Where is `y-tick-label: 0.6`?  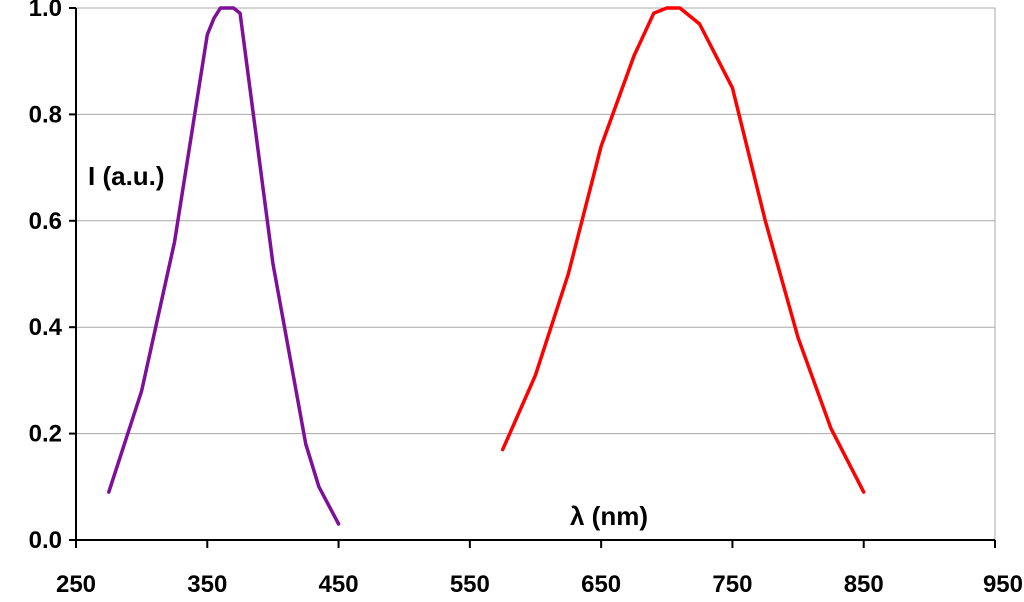
y-tick-label: 0.6 is located at coordinates (45, 221).